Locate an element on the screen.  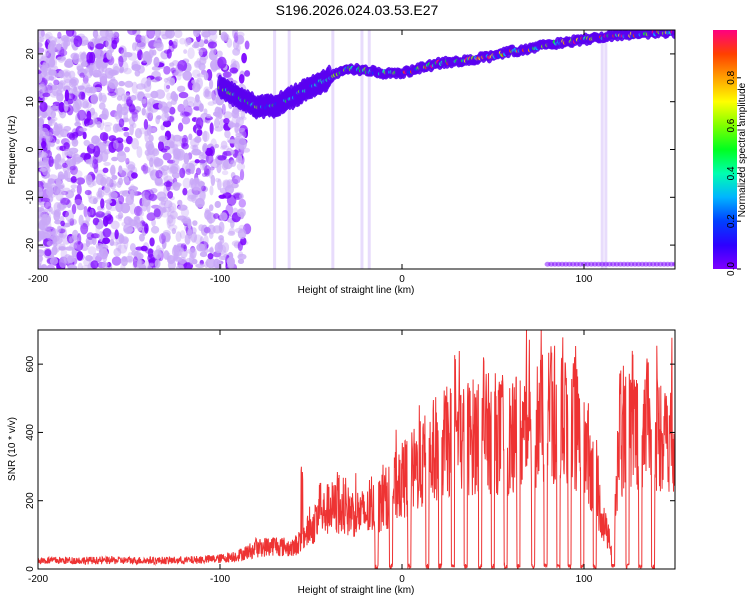
vertical-streak is located at coordinates (362, 149).